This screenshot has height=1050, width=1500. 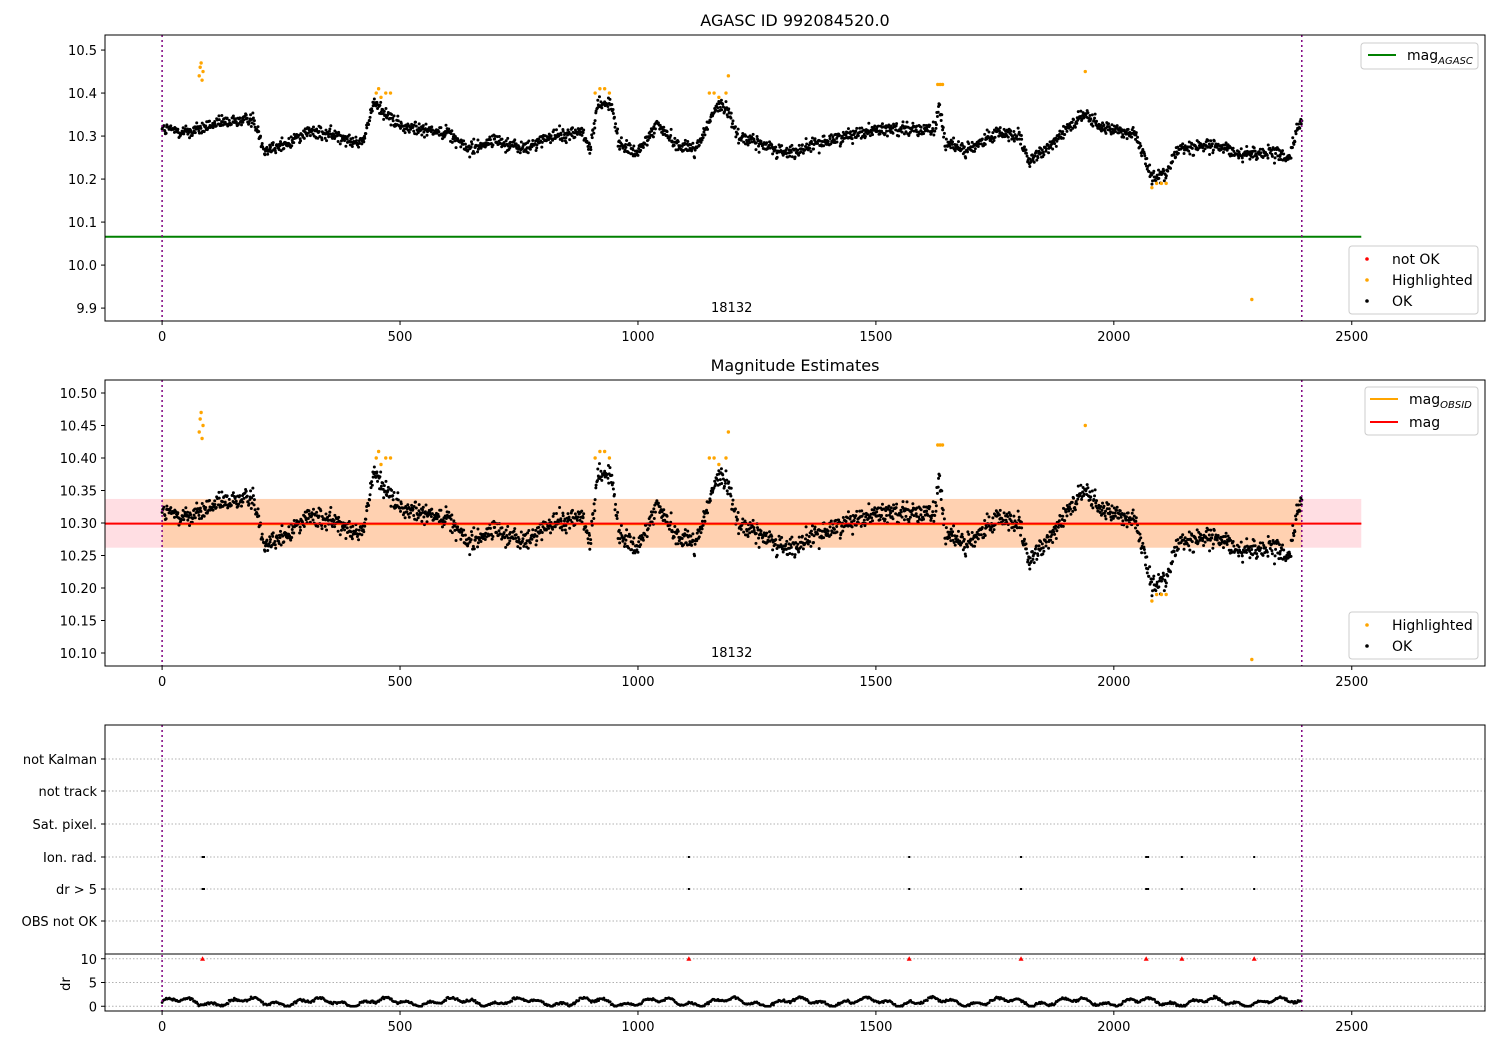 What do you see at coordinates (1113, 682) in the screenshot?
I see `x-tick-label: 2000` at bounding box center [1113, 682].